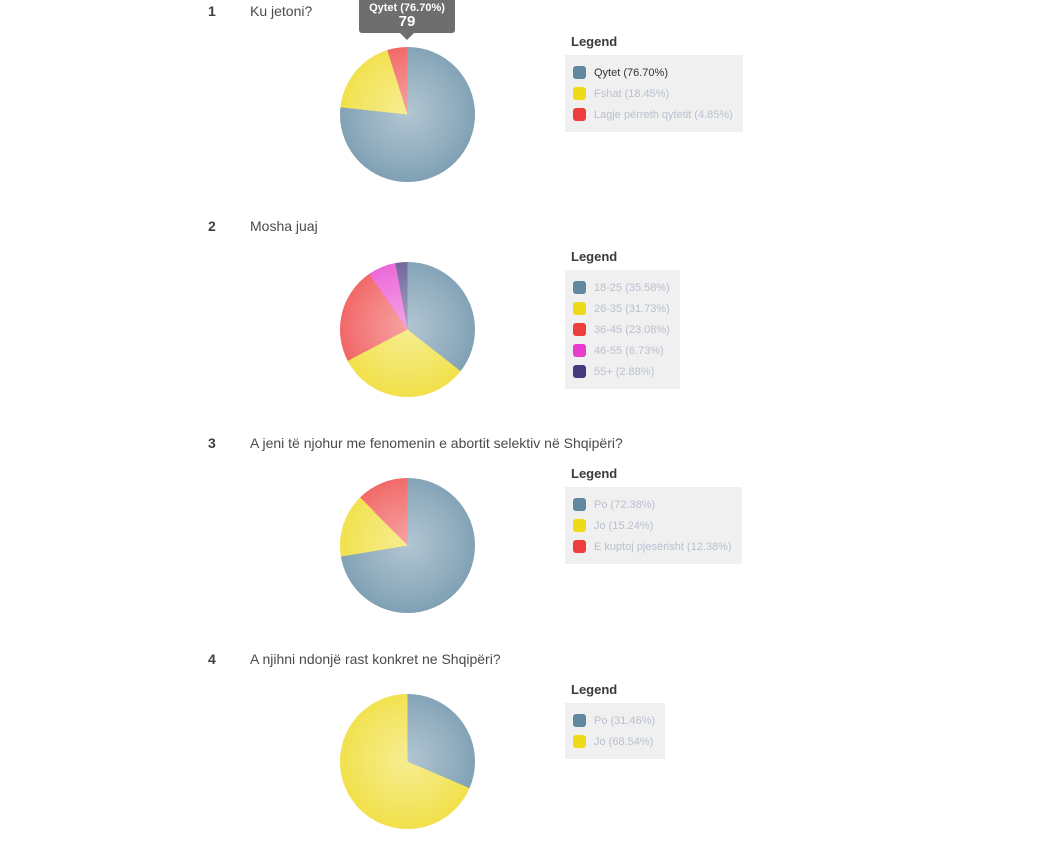 The image size is (1050, 866). I want to click on legend-item: 18-25 (35.58%), so click(621, 287).